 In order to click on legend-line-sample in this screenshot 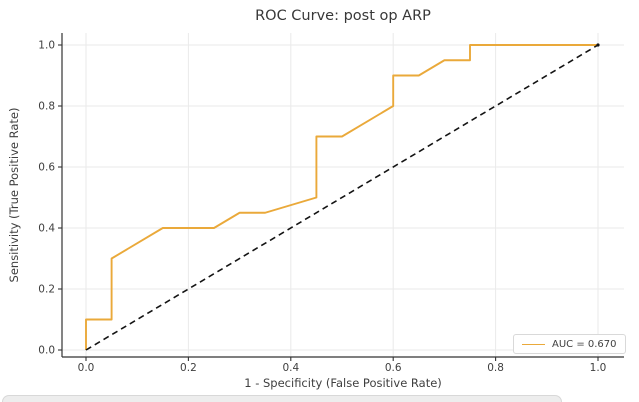, I will do `click(533, 344)`.